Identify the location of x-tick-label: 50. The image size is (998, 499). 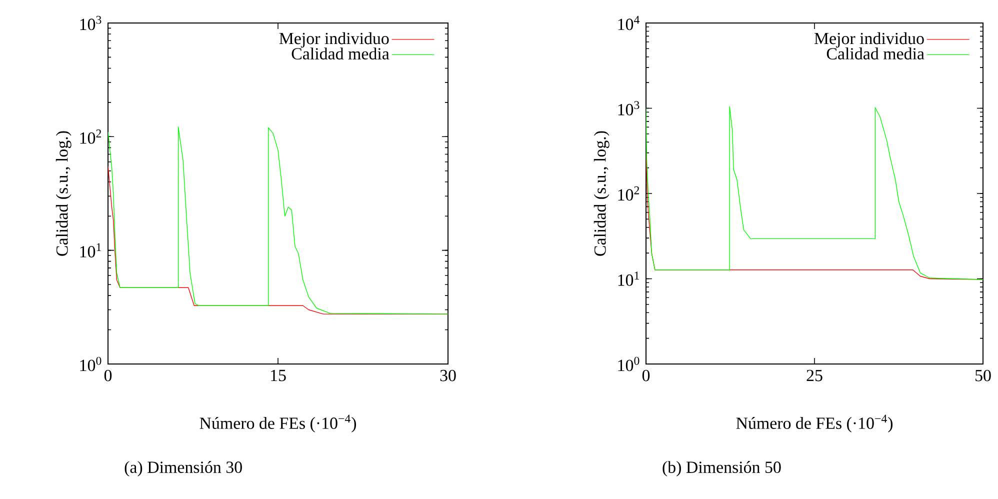
(983, 376).